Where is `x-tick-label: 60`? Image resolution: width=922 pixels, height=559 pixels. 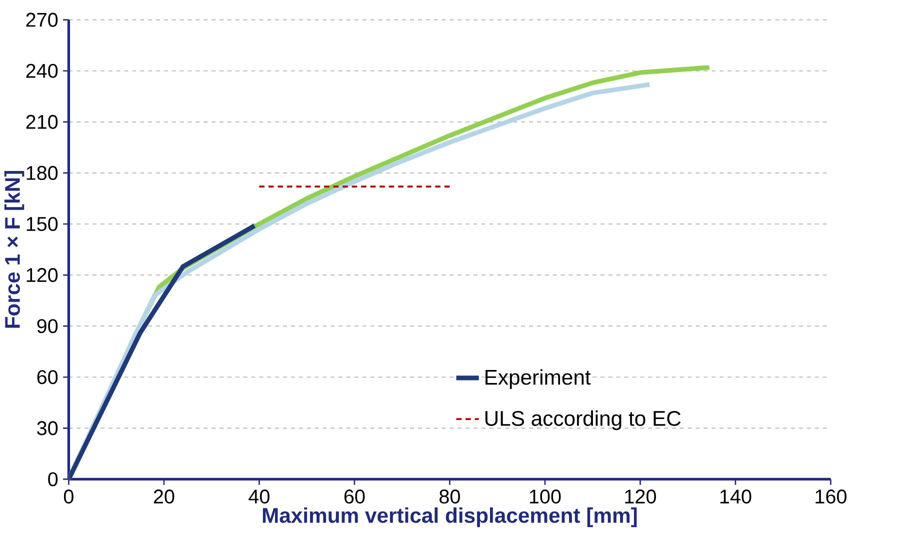 x-tick-label: 60 is located at coordinates (354, 497).